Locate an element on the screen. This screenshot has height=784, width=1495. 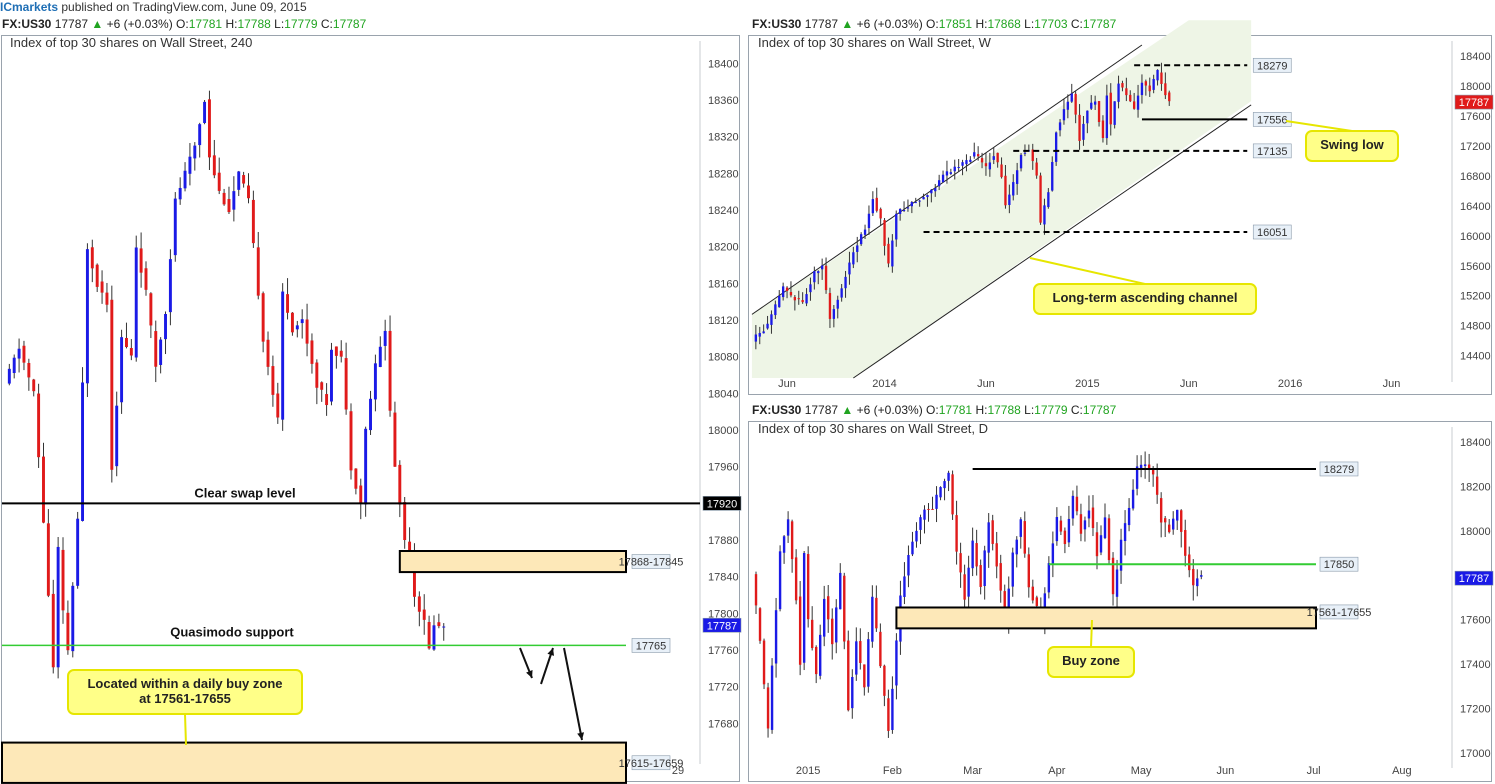
x-tick-label: Mar is located at coordinates (972, 771).